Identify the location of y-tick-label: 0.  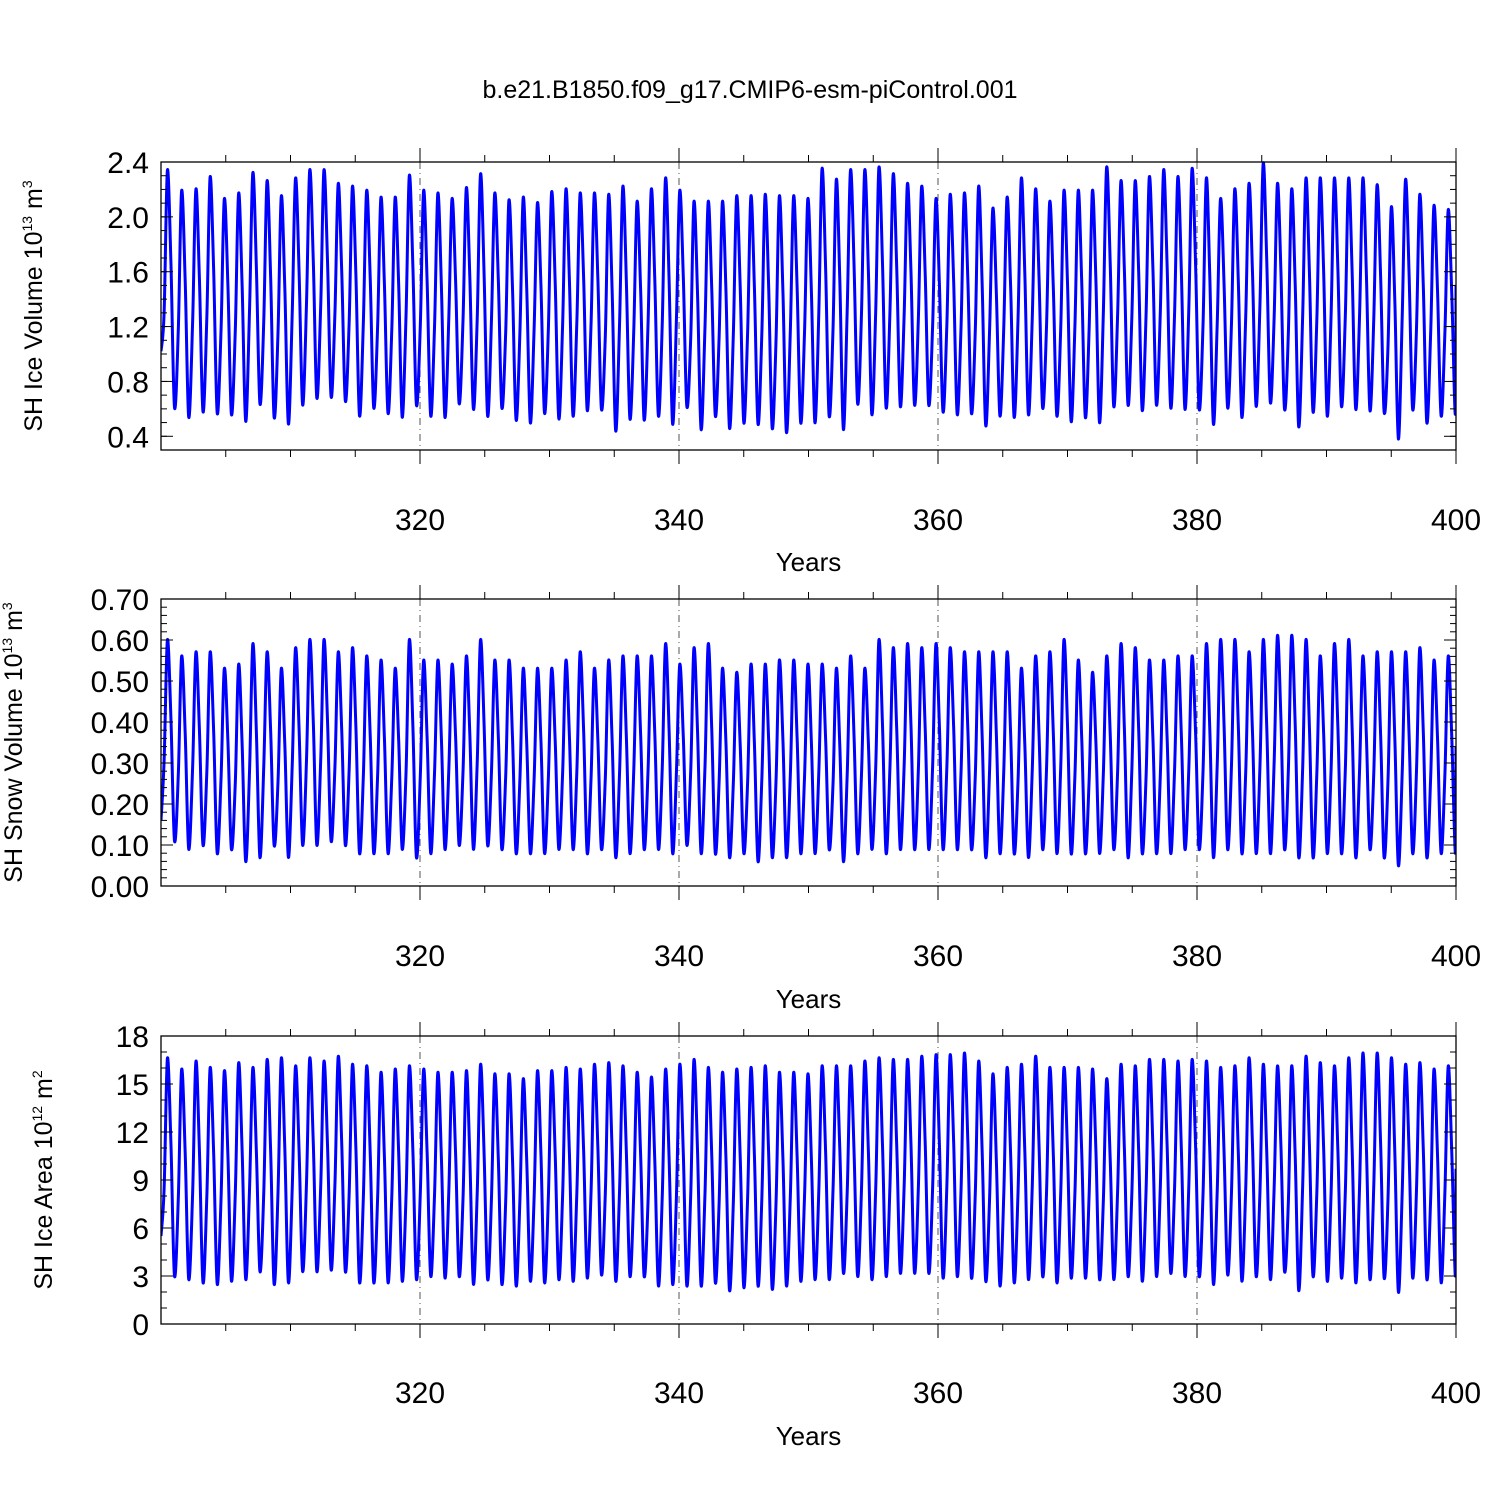
(140, 1325).